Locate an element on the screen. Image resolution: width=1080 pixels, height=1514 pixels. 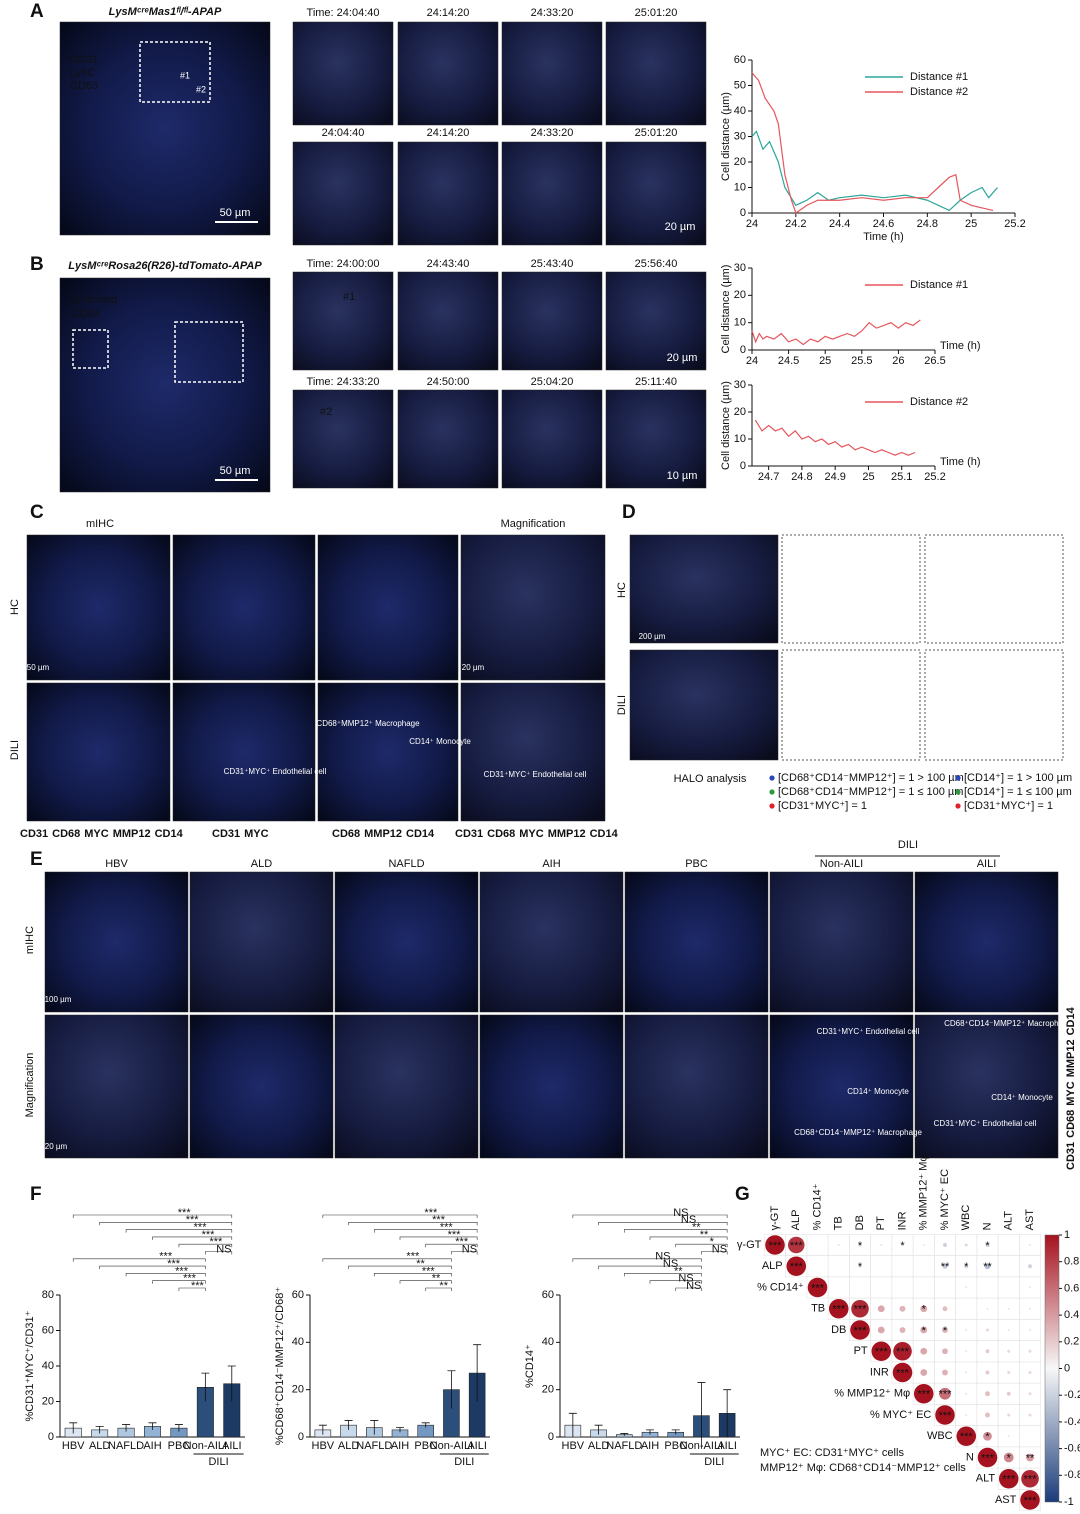
column-label: AST is located at coordinates (1030, 1220).